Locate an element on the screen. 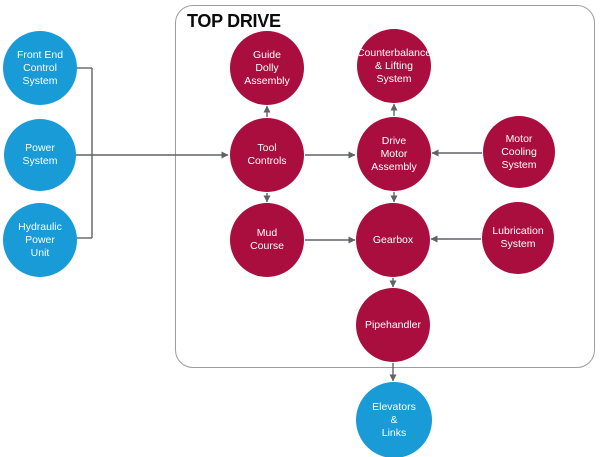 The width and height of the screenshot is (600, 457). elevators-links-node: Elevators & Links is located at coordinates (394, 419).